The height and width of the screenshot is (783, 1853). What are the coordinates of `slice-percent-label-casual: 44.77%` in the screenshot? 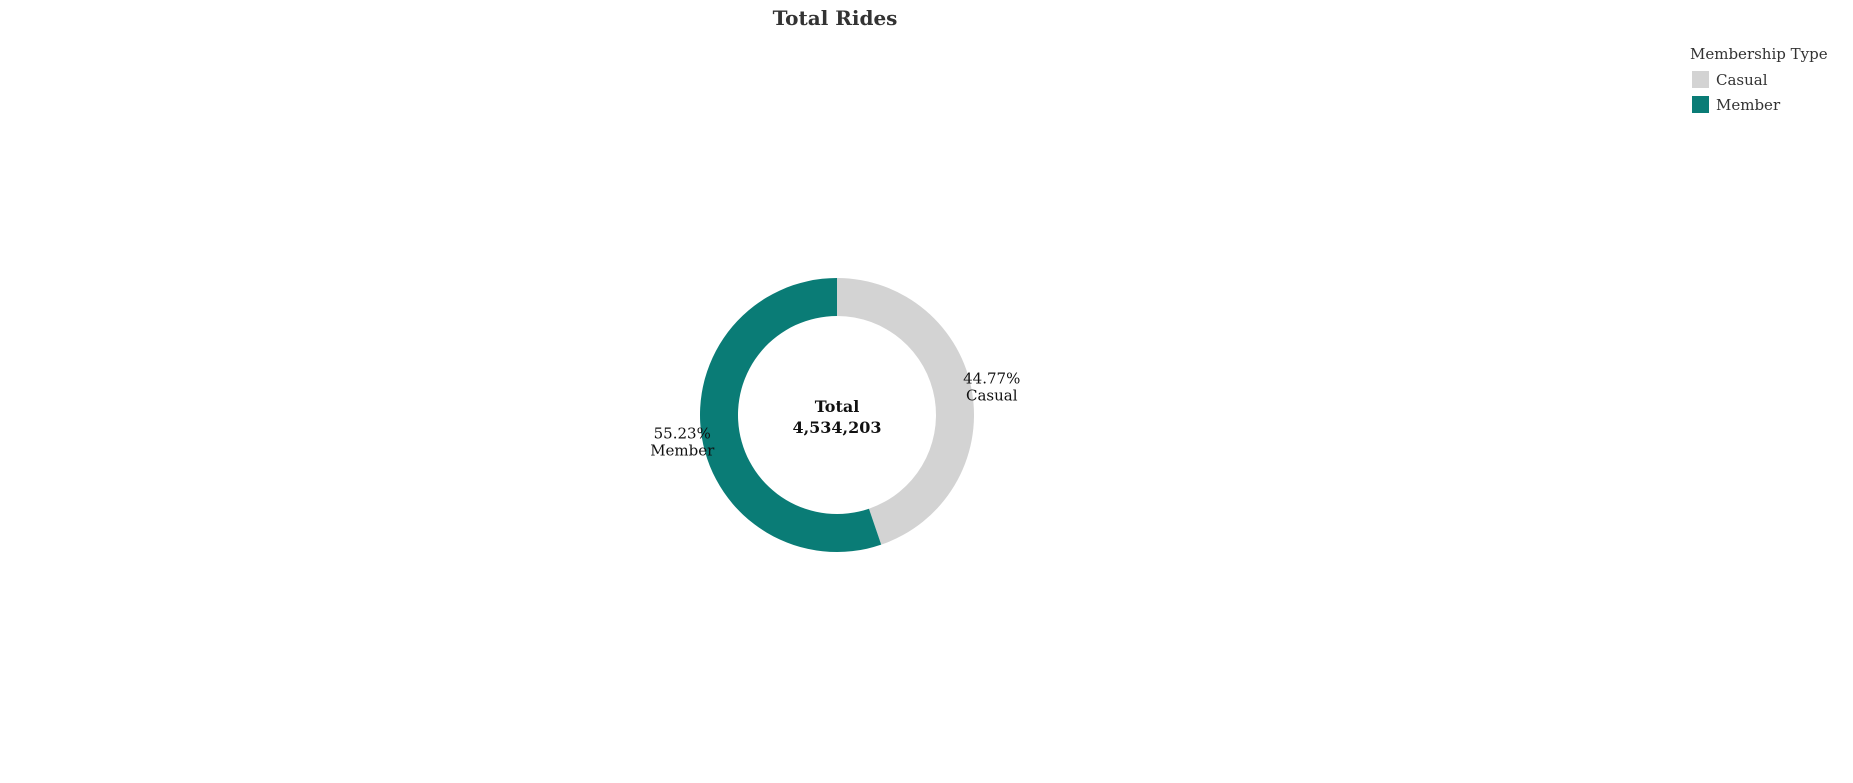 It's located at (991, 379).